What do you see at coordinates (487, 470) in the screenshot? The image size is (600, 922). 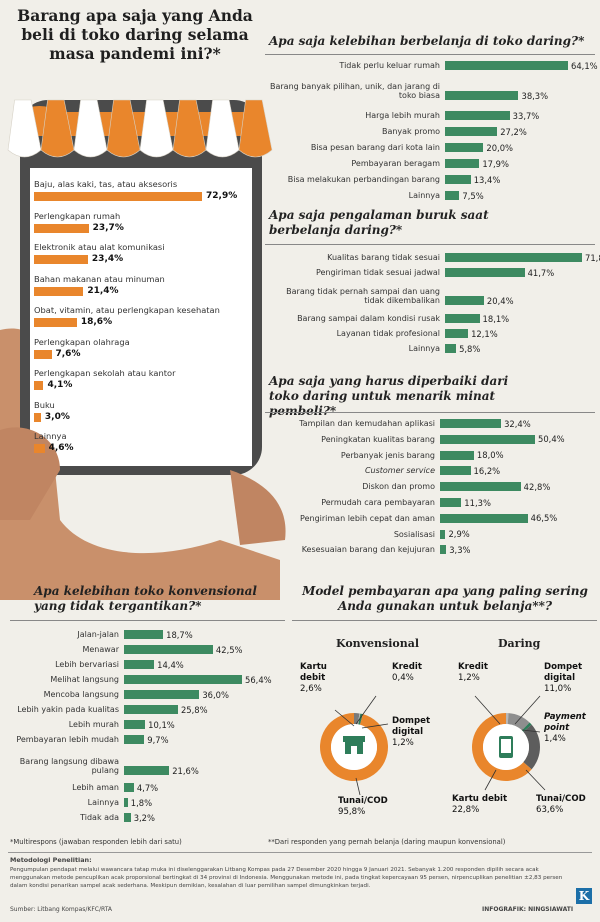 I see `bar-value: 16,2%` at bounding box center [487, 470].